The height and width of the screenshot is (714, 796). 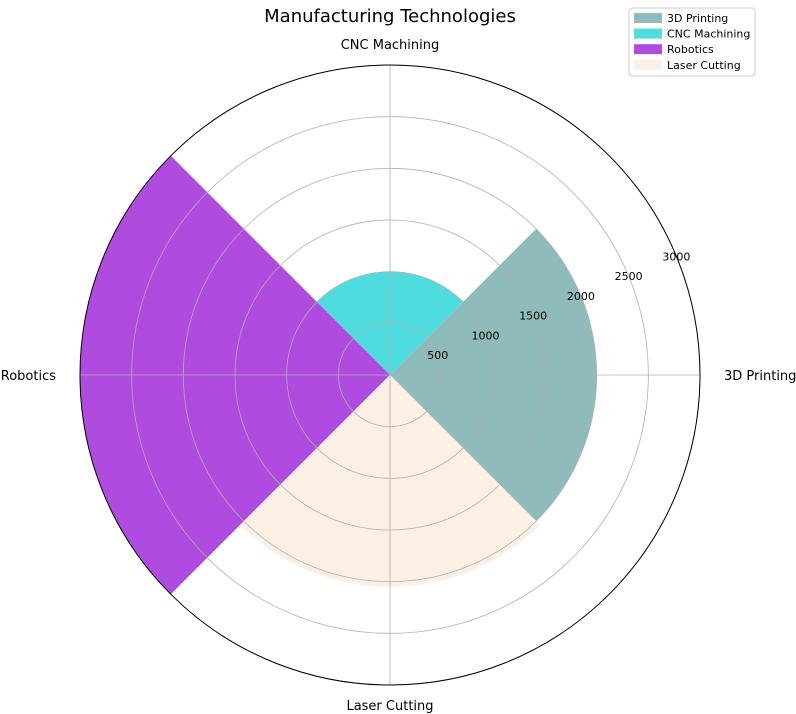 I want to click on legend-label-3d-printing: 3D Printing, so click(x=697, y=18).